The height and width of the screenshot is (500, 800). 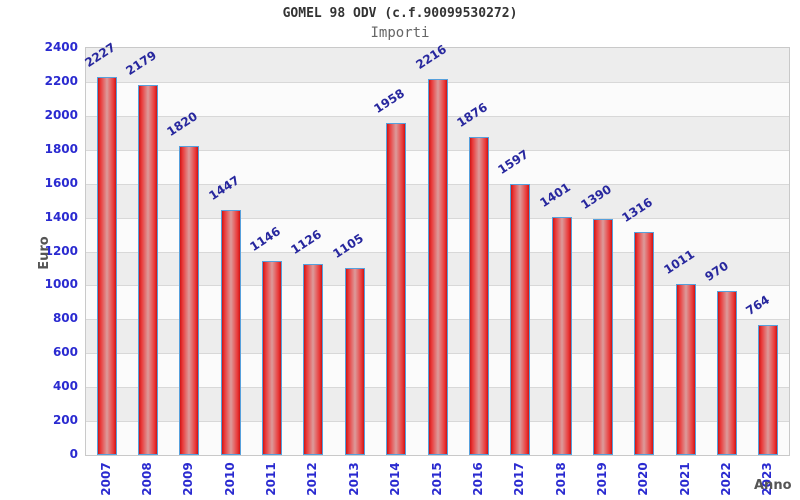 What do you see at coordinates (65, 318) in the screenshot?
I see `y-tick-label: 800` at bounding box center [65, 318].